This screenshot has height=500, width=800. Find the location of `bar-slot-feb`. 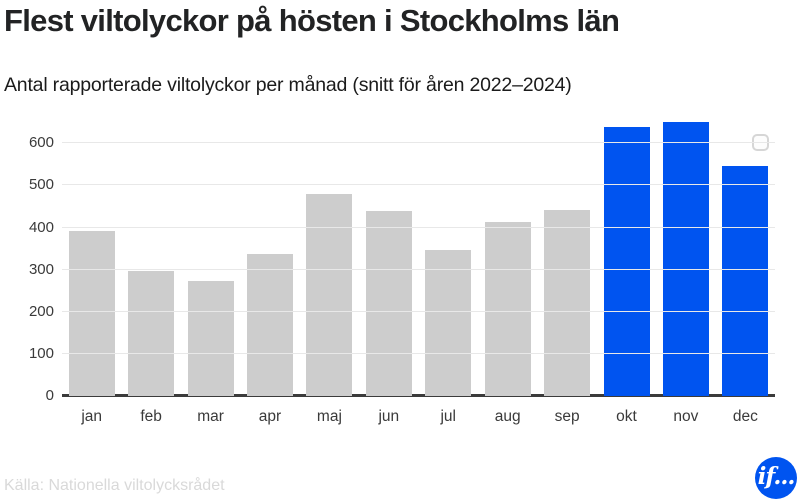

bar-slot-feb is located at coordinates (150, 333).